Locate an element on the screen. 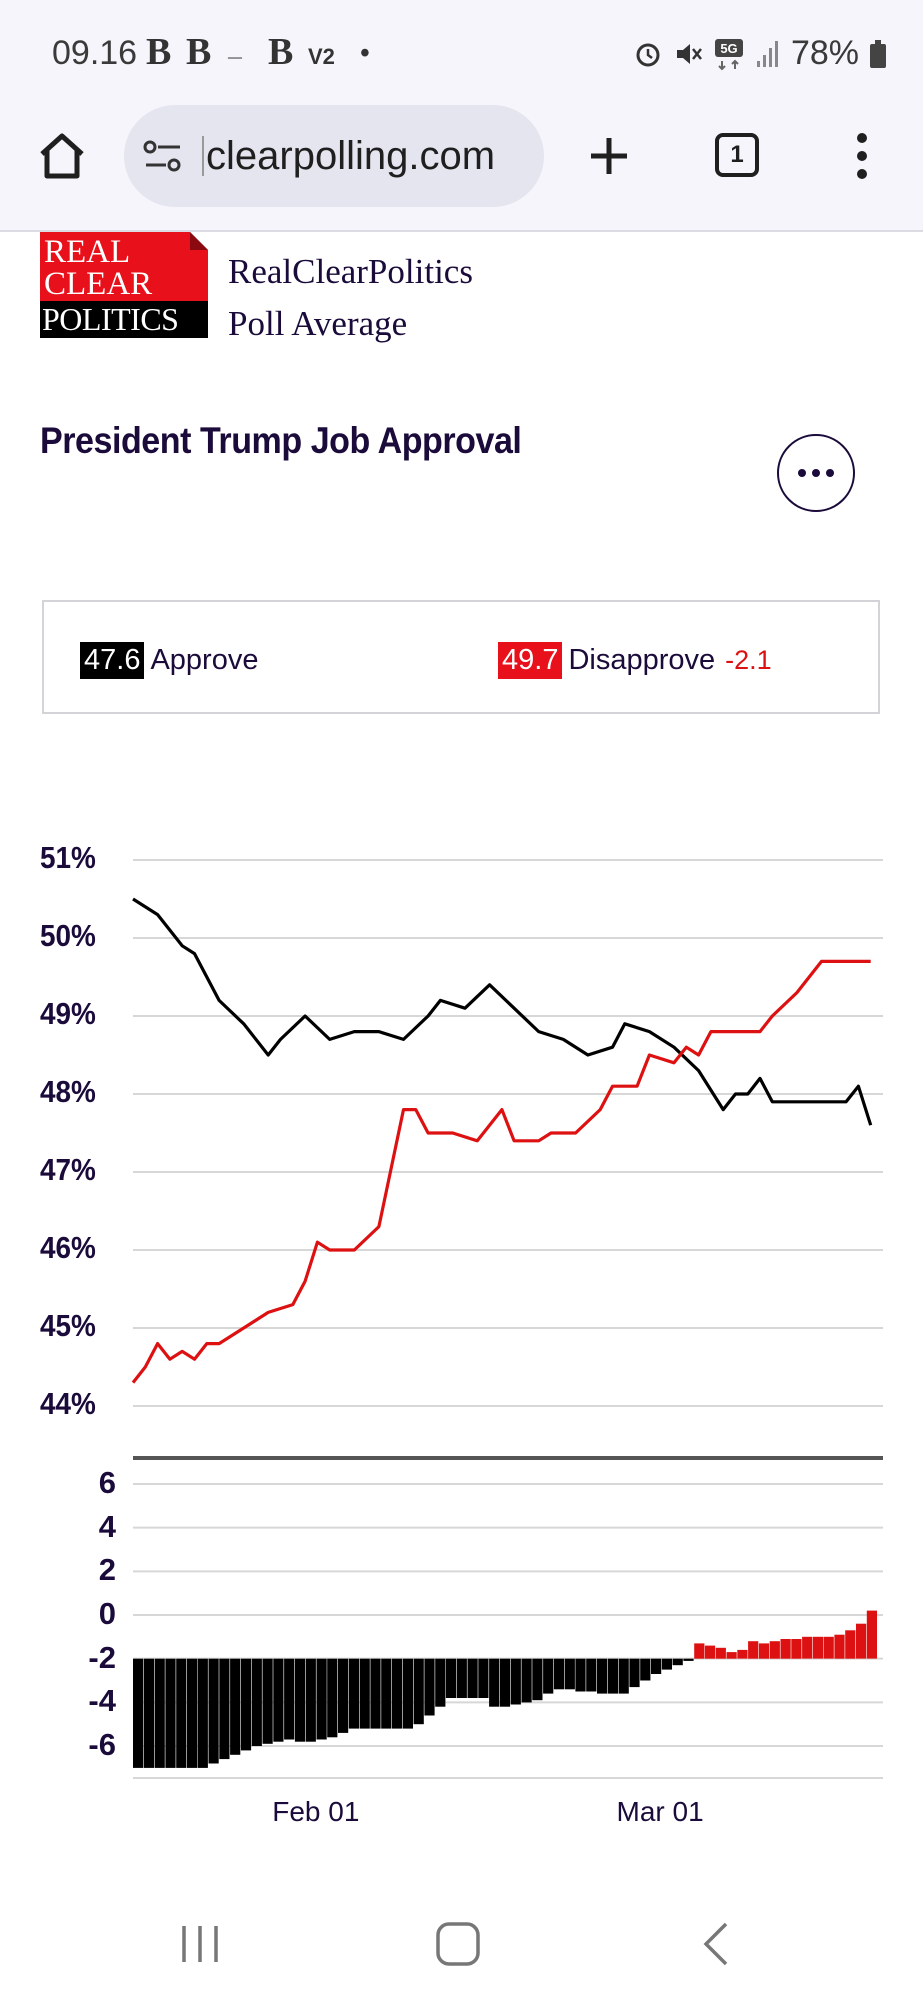 The image size is (923, 2000). system-nav-bar is located at coordinates (461, 1950).